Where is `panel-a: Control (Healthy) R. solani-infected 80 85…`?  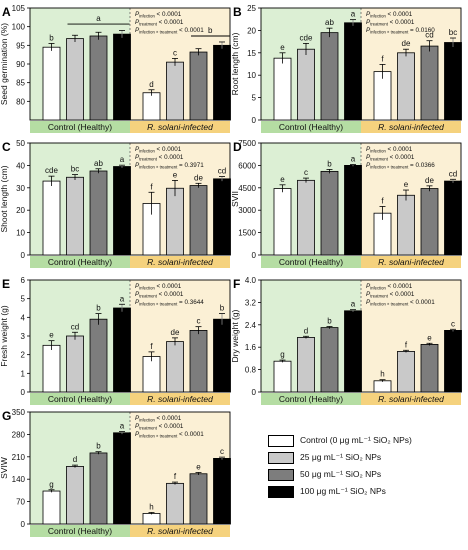
panel-a: Control (Healthy) R. solani-infected 80 85… is located at coordinates (115, 68).